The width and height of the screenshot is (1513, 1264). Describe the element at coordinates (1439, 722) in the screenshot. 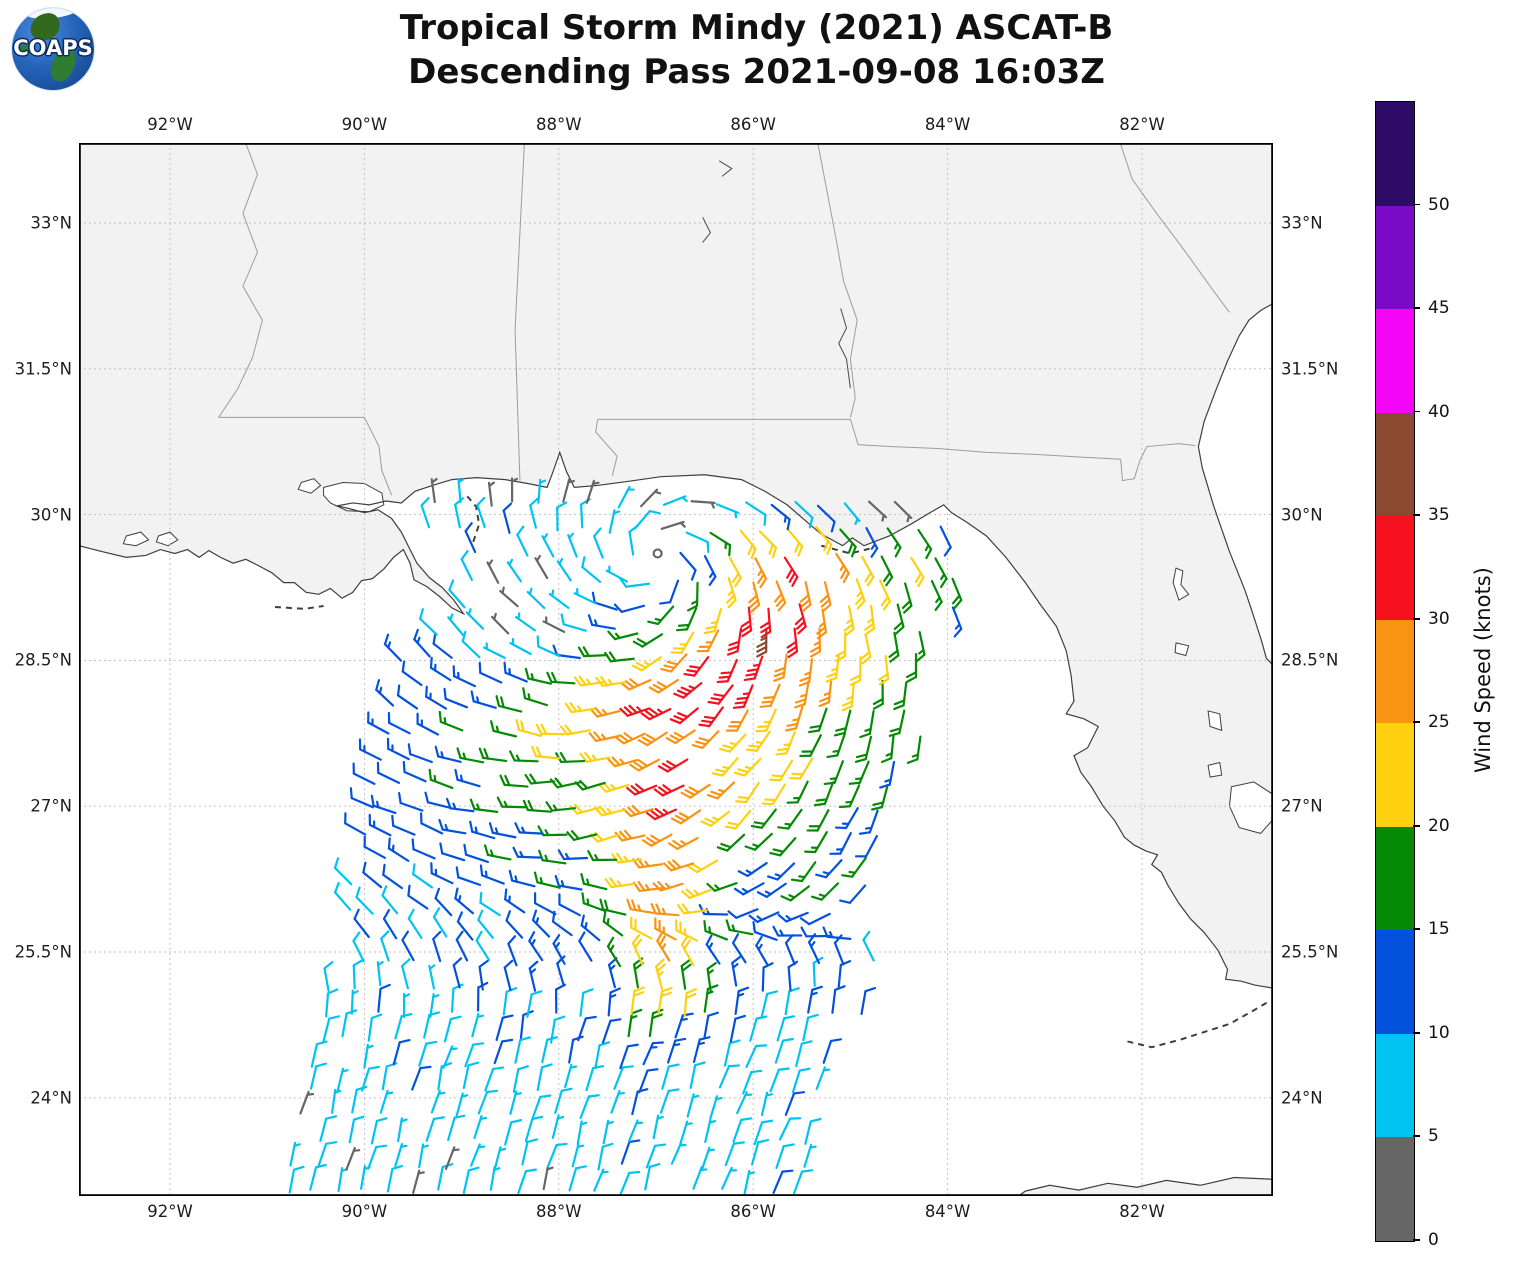

I see `colorbar-tick-label: 25` at that location.